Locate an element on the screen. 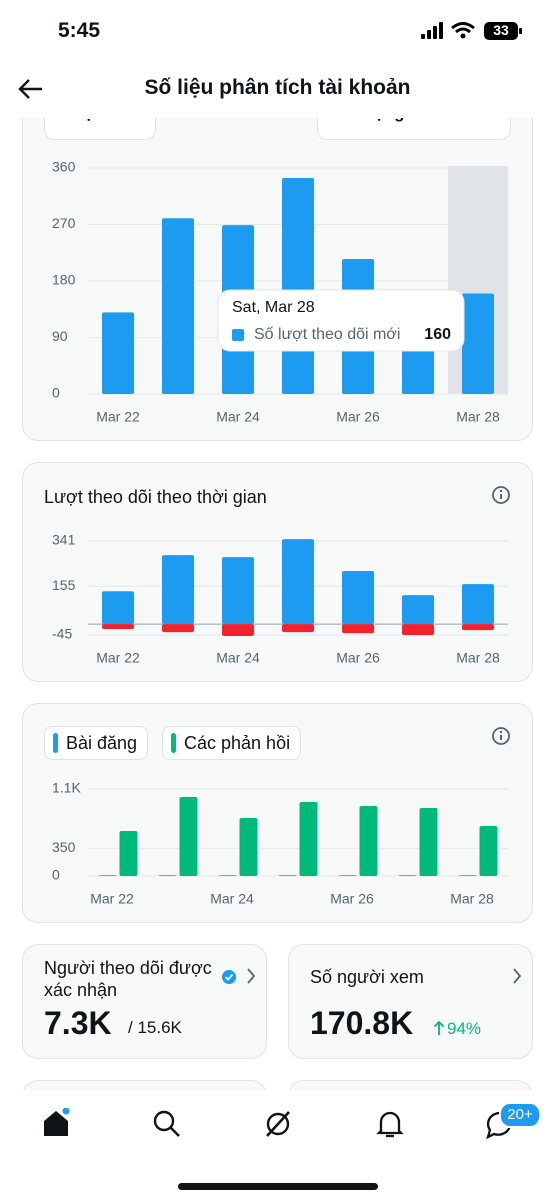 This screenshot has height=1200, width=555. up-arrow is located at coordinates (439, 1027).